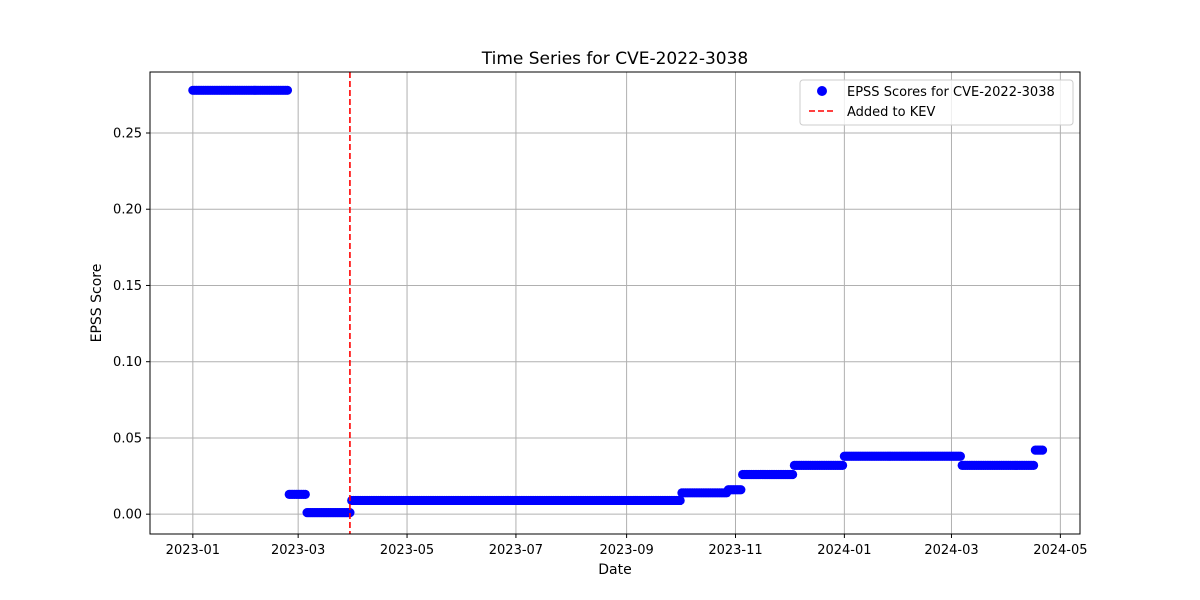 The height and width of the screenshot is (600, 1200). What do you see at coordinates (127, 133) in the screenshot?
I see `y-tick-label: 0.25` at bounding box center [127, 133].